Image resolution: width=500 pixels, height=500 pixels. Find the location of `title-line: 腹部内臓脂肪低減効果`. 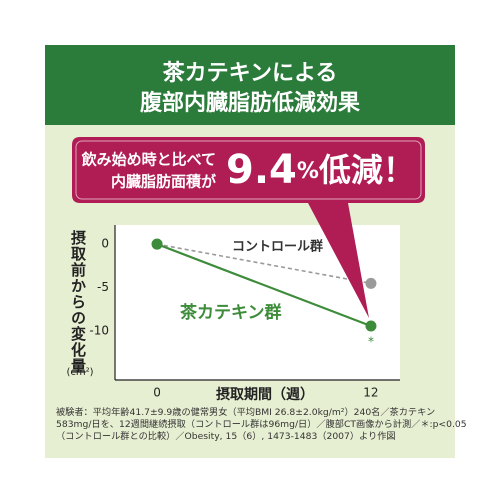

title-line: 腹部内臓脂肪低減効果 is located at coordinates (250, 103).